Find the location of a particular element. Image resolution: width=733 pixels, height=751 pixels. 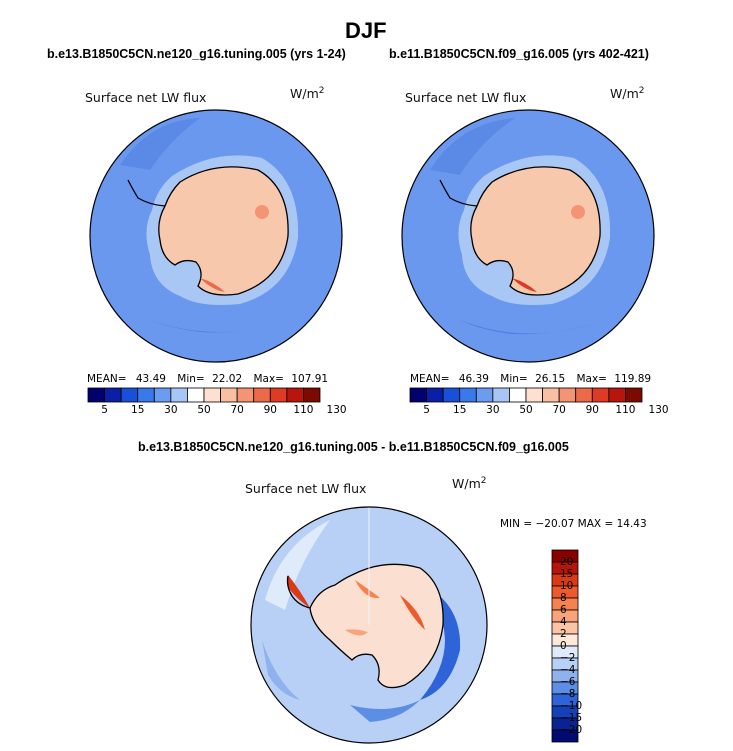

left-units-label: W/m2 is located at coordinates (307, 93).